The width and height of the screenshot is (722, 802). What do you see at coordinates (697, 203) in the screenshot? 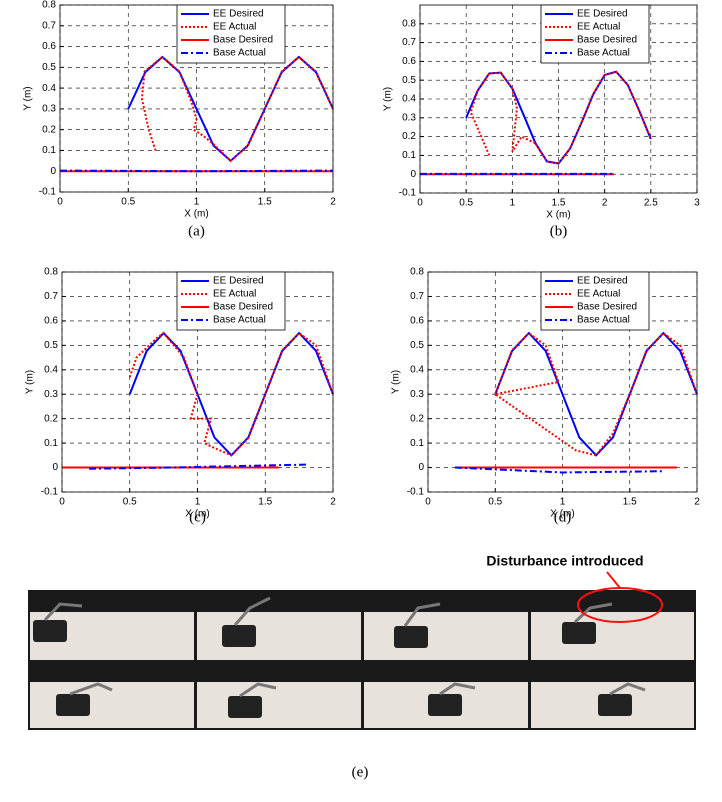
I see `x-tick-label: 3` at bounding box center [697, 203].